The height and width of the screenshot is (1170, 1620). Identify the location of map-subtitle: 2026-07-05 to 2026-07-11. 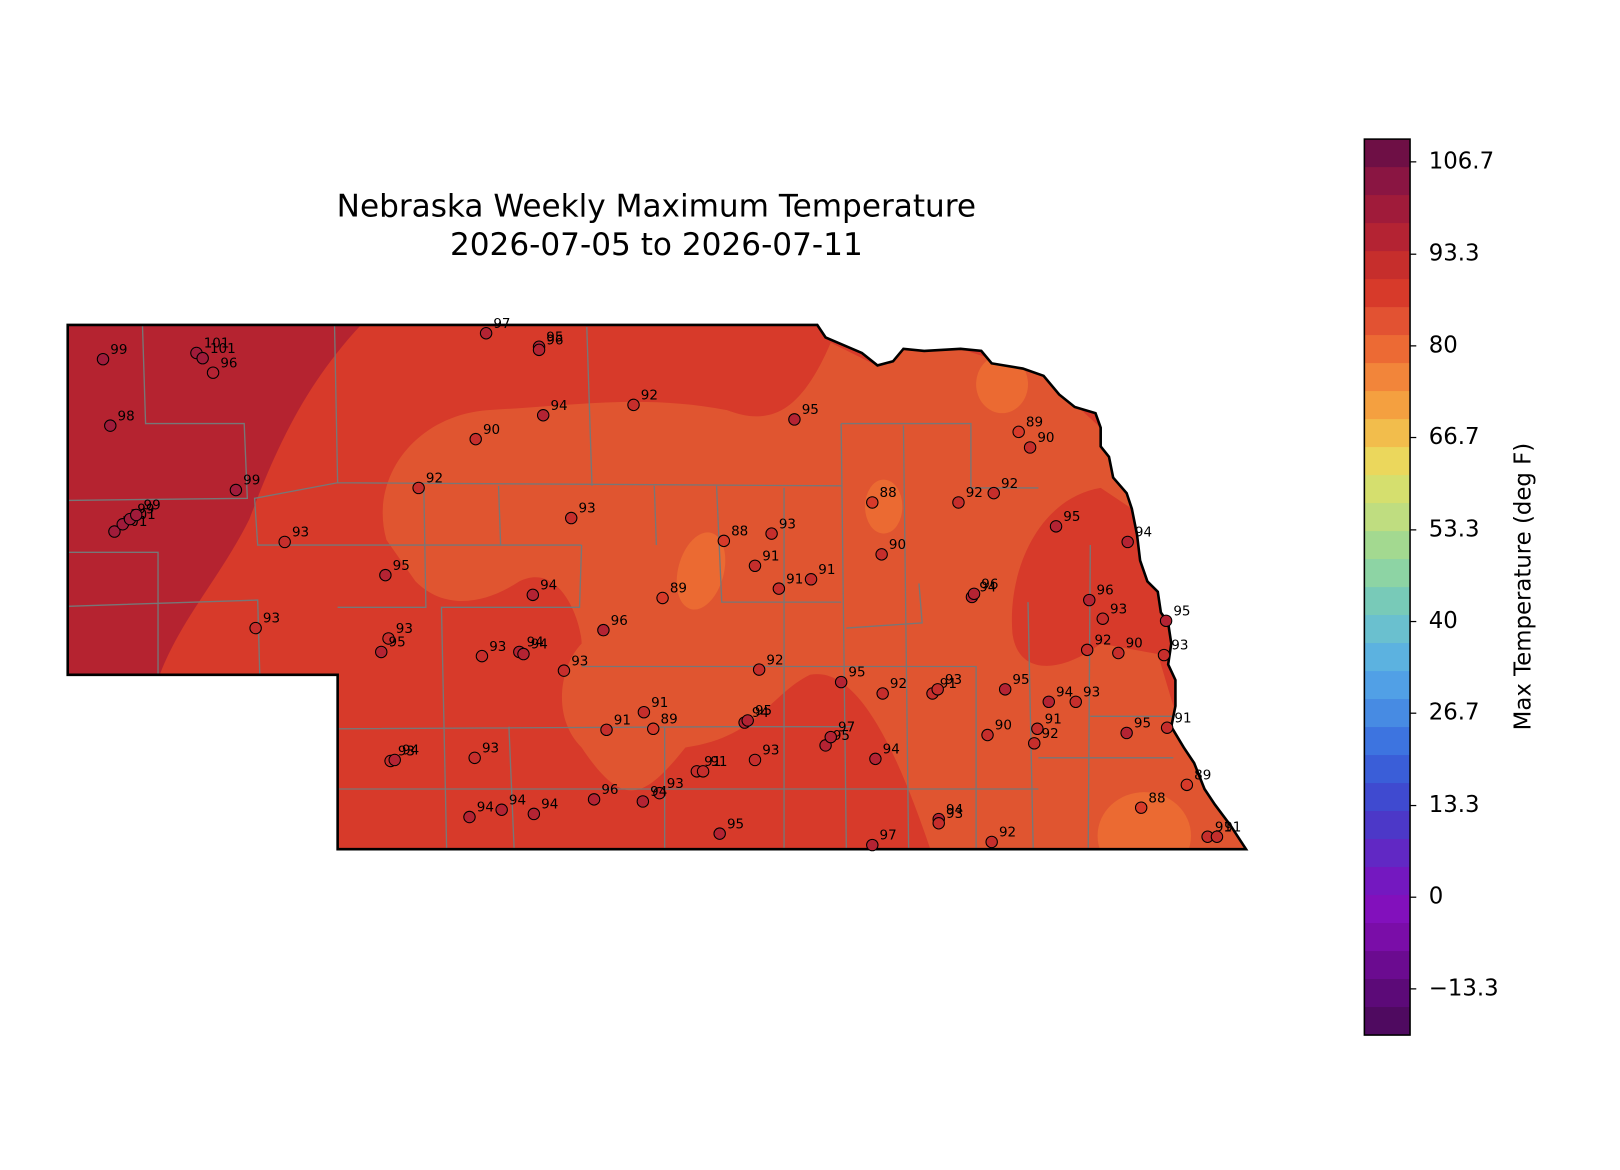
(656, 245).